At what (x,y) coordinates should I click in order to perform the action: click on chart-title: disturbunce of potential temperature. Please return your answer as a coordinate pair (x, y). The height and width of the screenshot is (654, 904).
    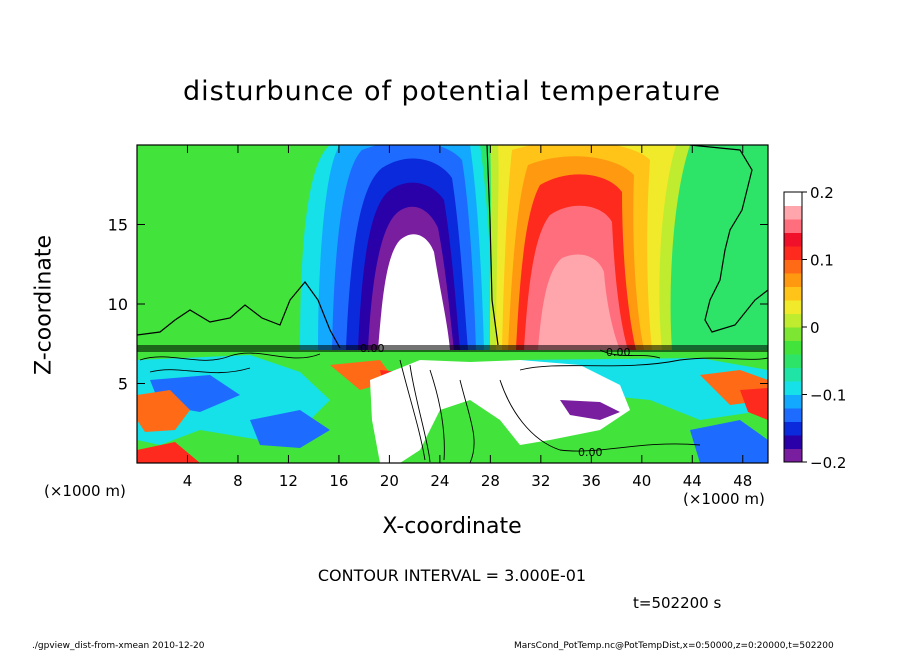
    Looking at the image, I should click on (452, 91).